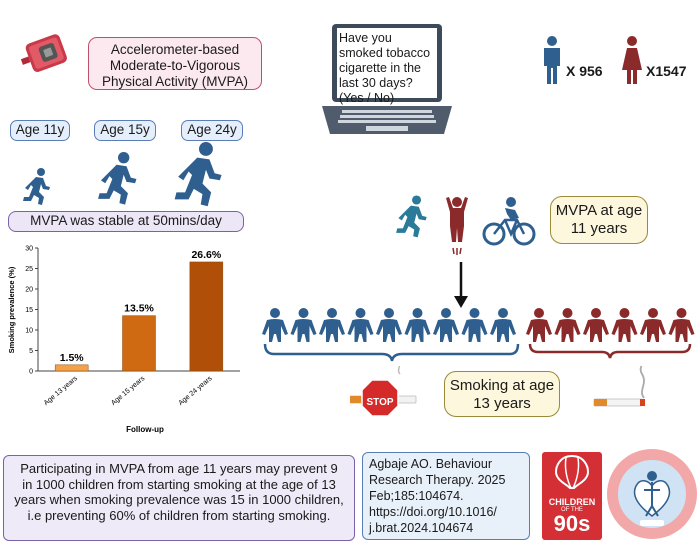  I want to click on x-tick-label: Age 15 years, so click(128, 391).